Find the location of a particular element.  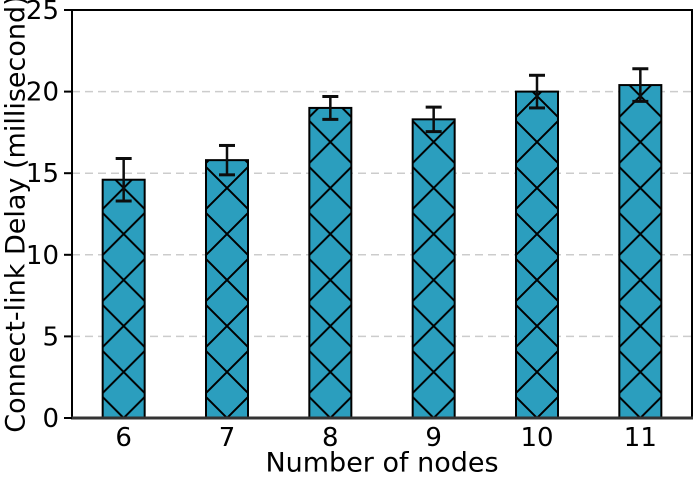

x-tick-label-9: 9 is located at coordinates (433, 438).